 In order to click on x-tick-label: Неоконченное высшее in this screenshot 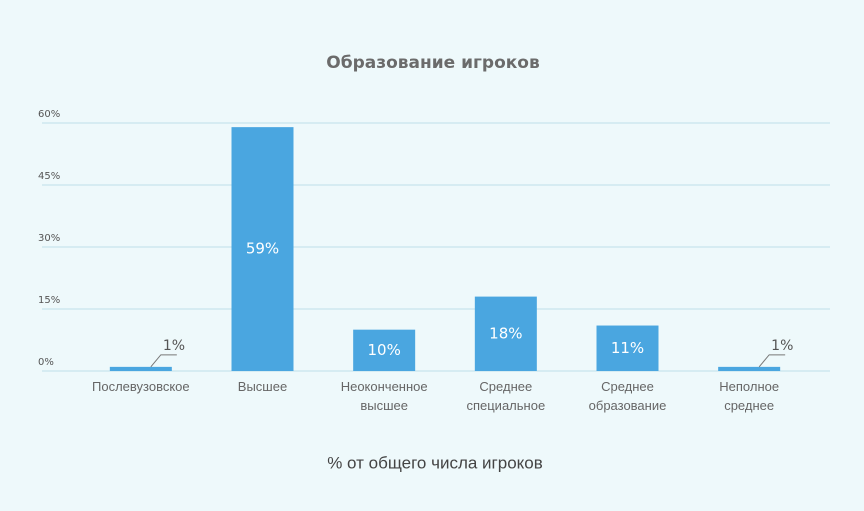, I will do `click(384, 396)`.